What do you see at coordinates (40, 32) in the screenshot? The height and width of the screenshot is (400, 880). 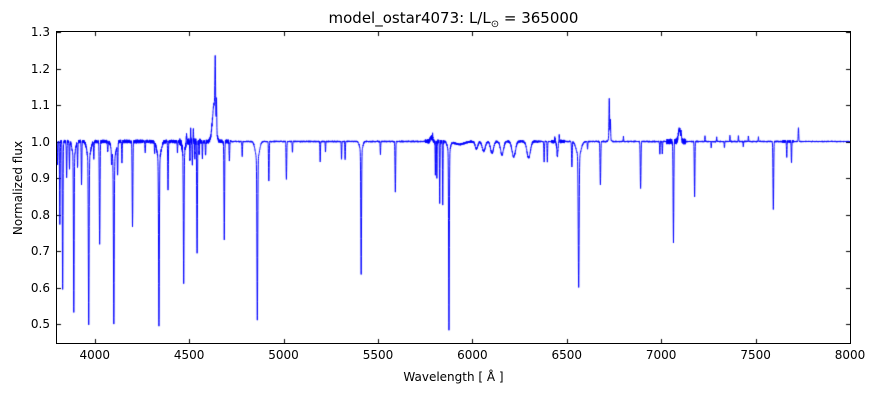 I see `y-tick-label: 1.3` at bounding box center [40, 32].